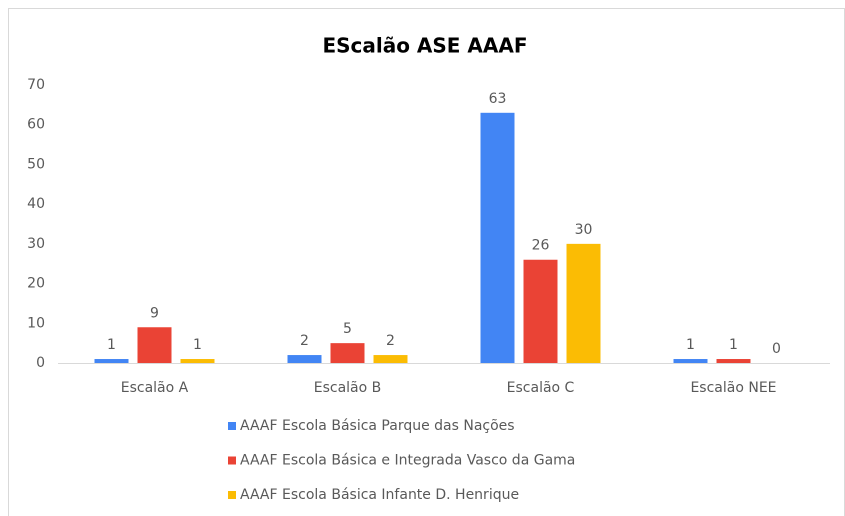 The image size is (845, 516). Describe the element at coordinates (36, 244) in the screenshot. I see `y-tick-label: 30` at that location.